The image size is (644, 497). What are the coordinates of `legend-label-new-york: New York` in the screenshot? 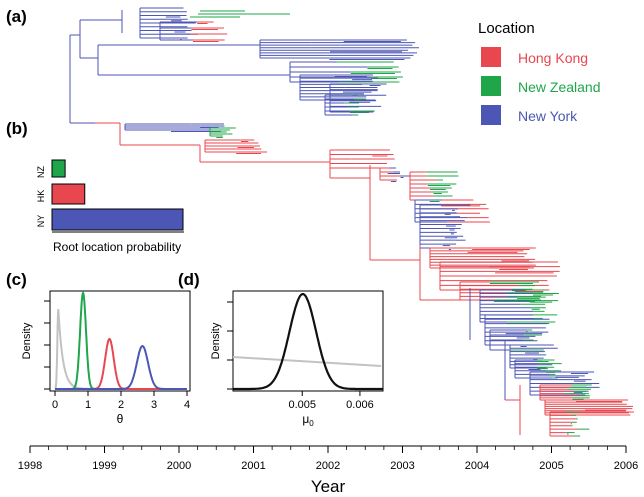 It's located at (548, 116).